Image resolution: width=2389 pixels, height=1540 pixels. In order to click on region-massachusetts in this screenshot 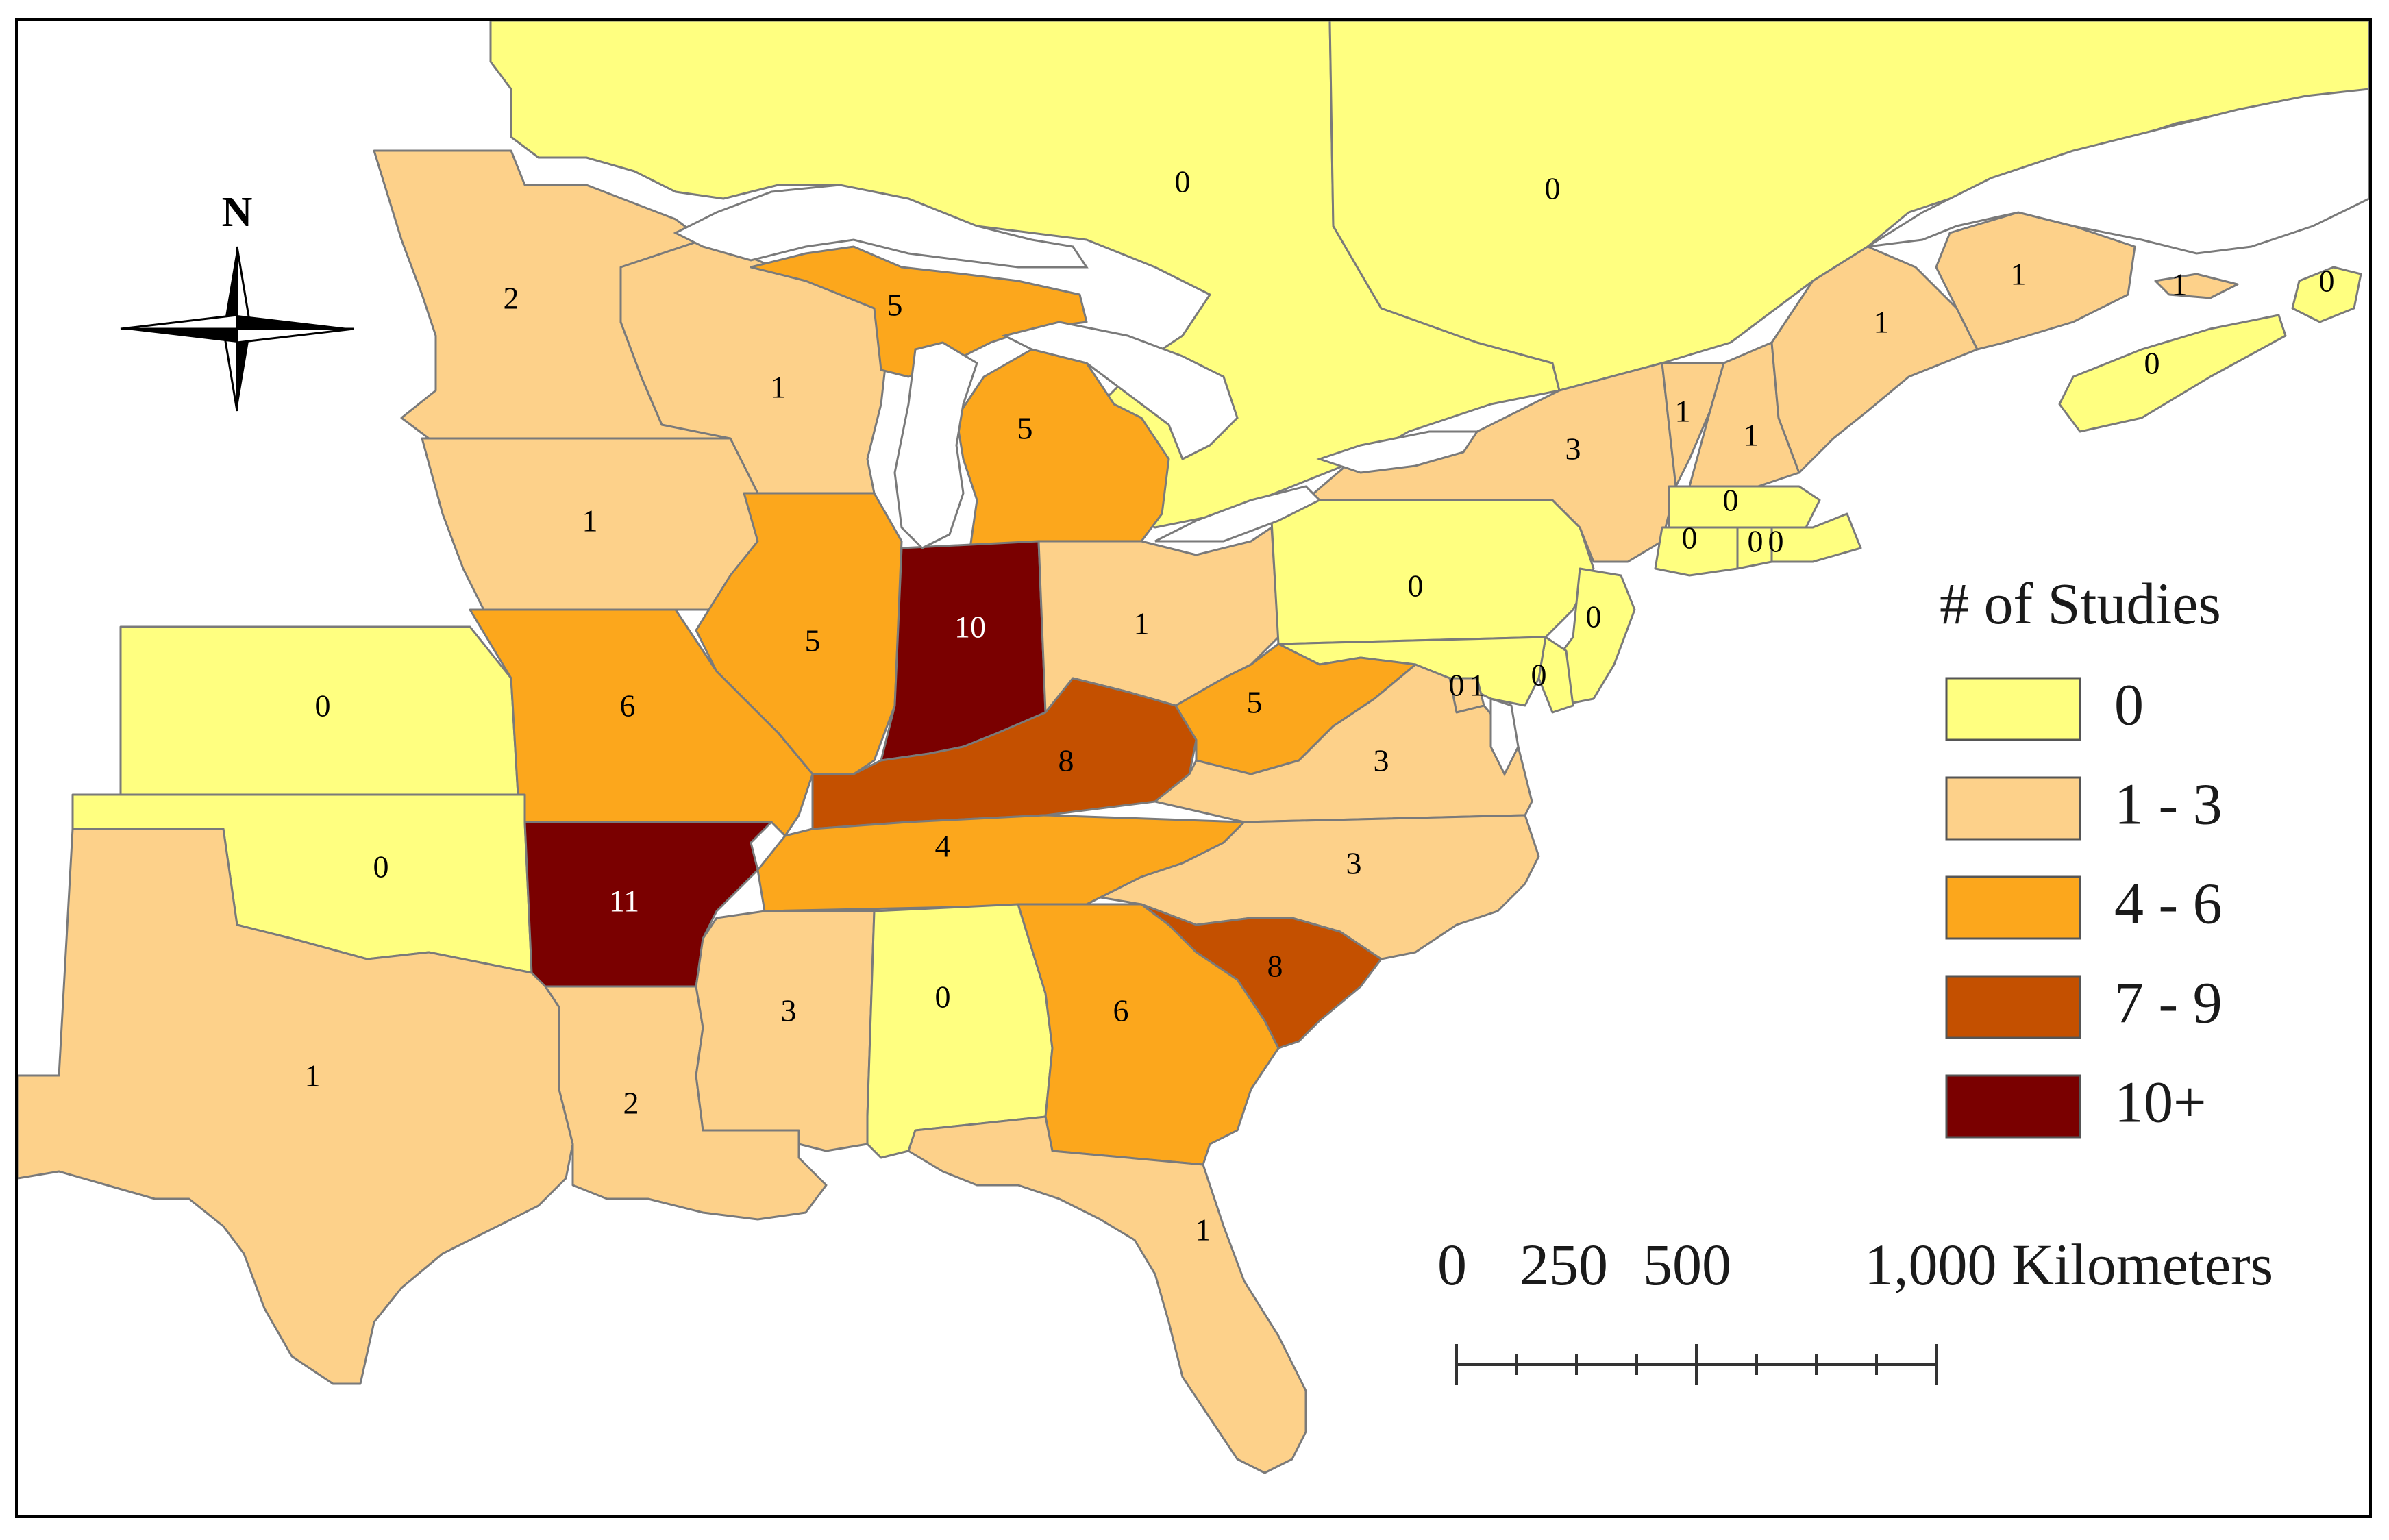, I will do `click(1744, 507)`.